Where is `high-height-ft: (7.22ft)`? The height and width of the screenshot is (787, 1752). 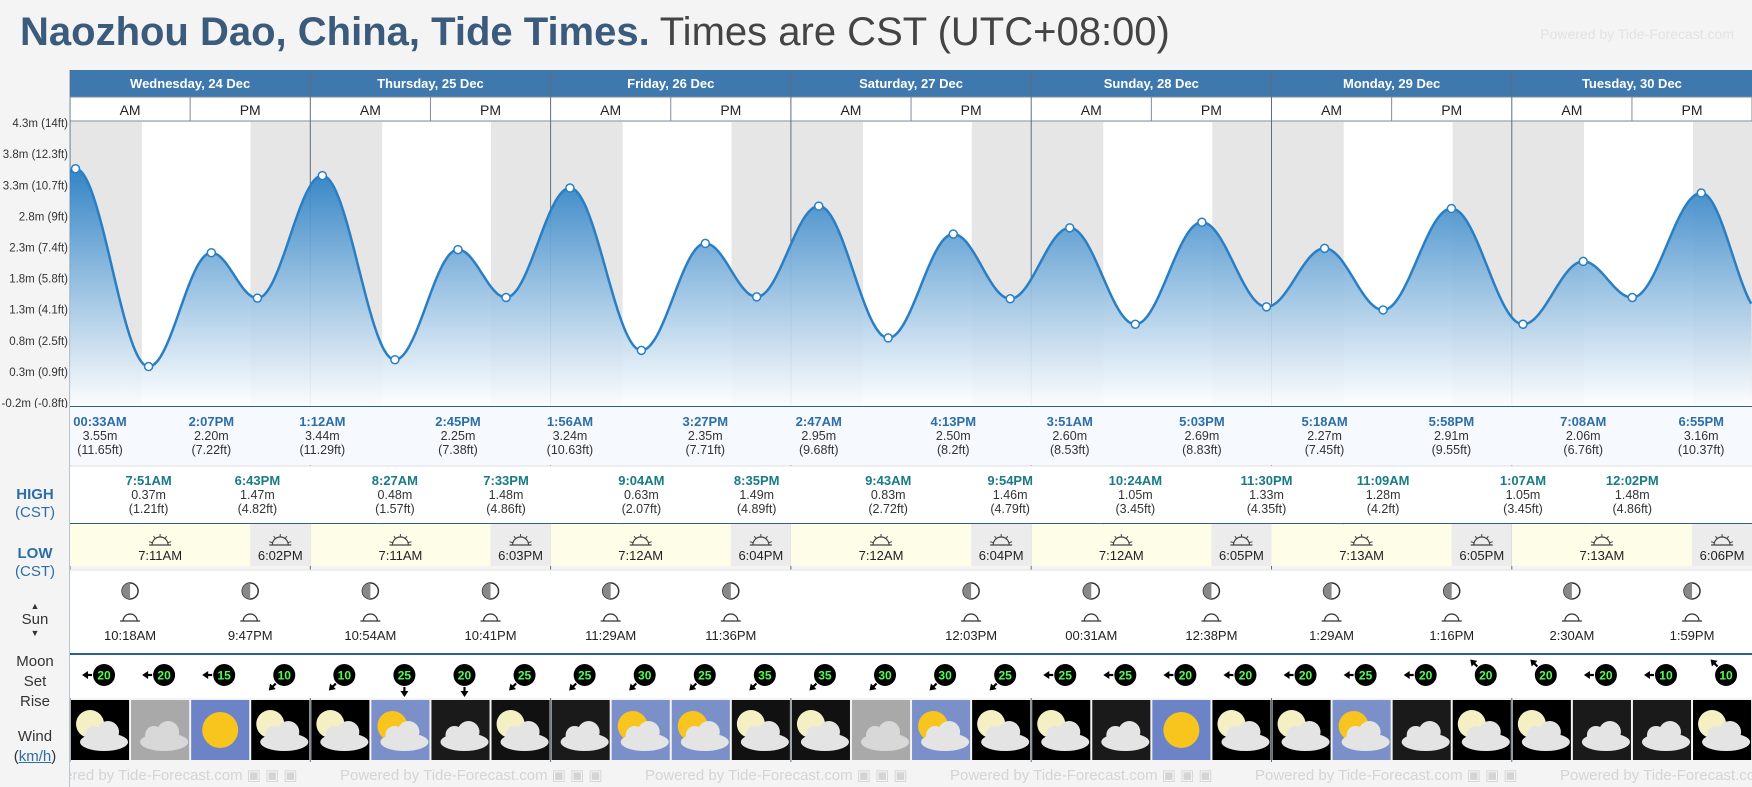
high-height-ft: (7.22ft) is located at coordinates (212, 450).